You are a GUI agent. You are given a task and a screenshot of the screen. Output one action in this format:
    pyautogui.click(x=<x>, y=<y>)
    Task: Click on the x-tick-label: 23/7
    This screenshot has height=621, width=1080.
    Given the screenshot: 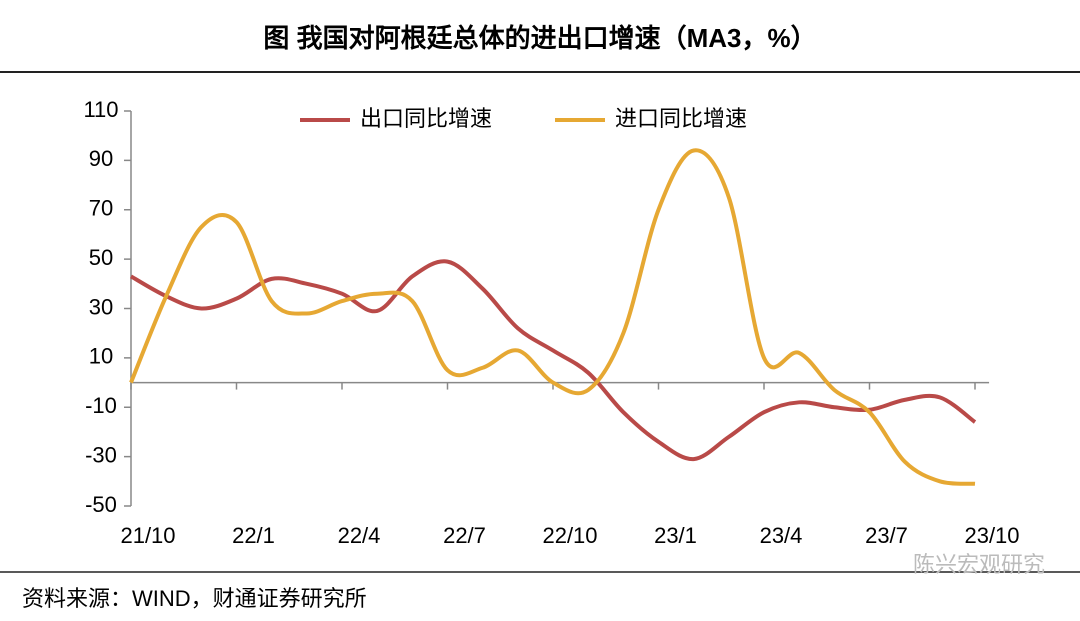 What is the action you would take?
    pyautogui.click(x=886, y=535)
    